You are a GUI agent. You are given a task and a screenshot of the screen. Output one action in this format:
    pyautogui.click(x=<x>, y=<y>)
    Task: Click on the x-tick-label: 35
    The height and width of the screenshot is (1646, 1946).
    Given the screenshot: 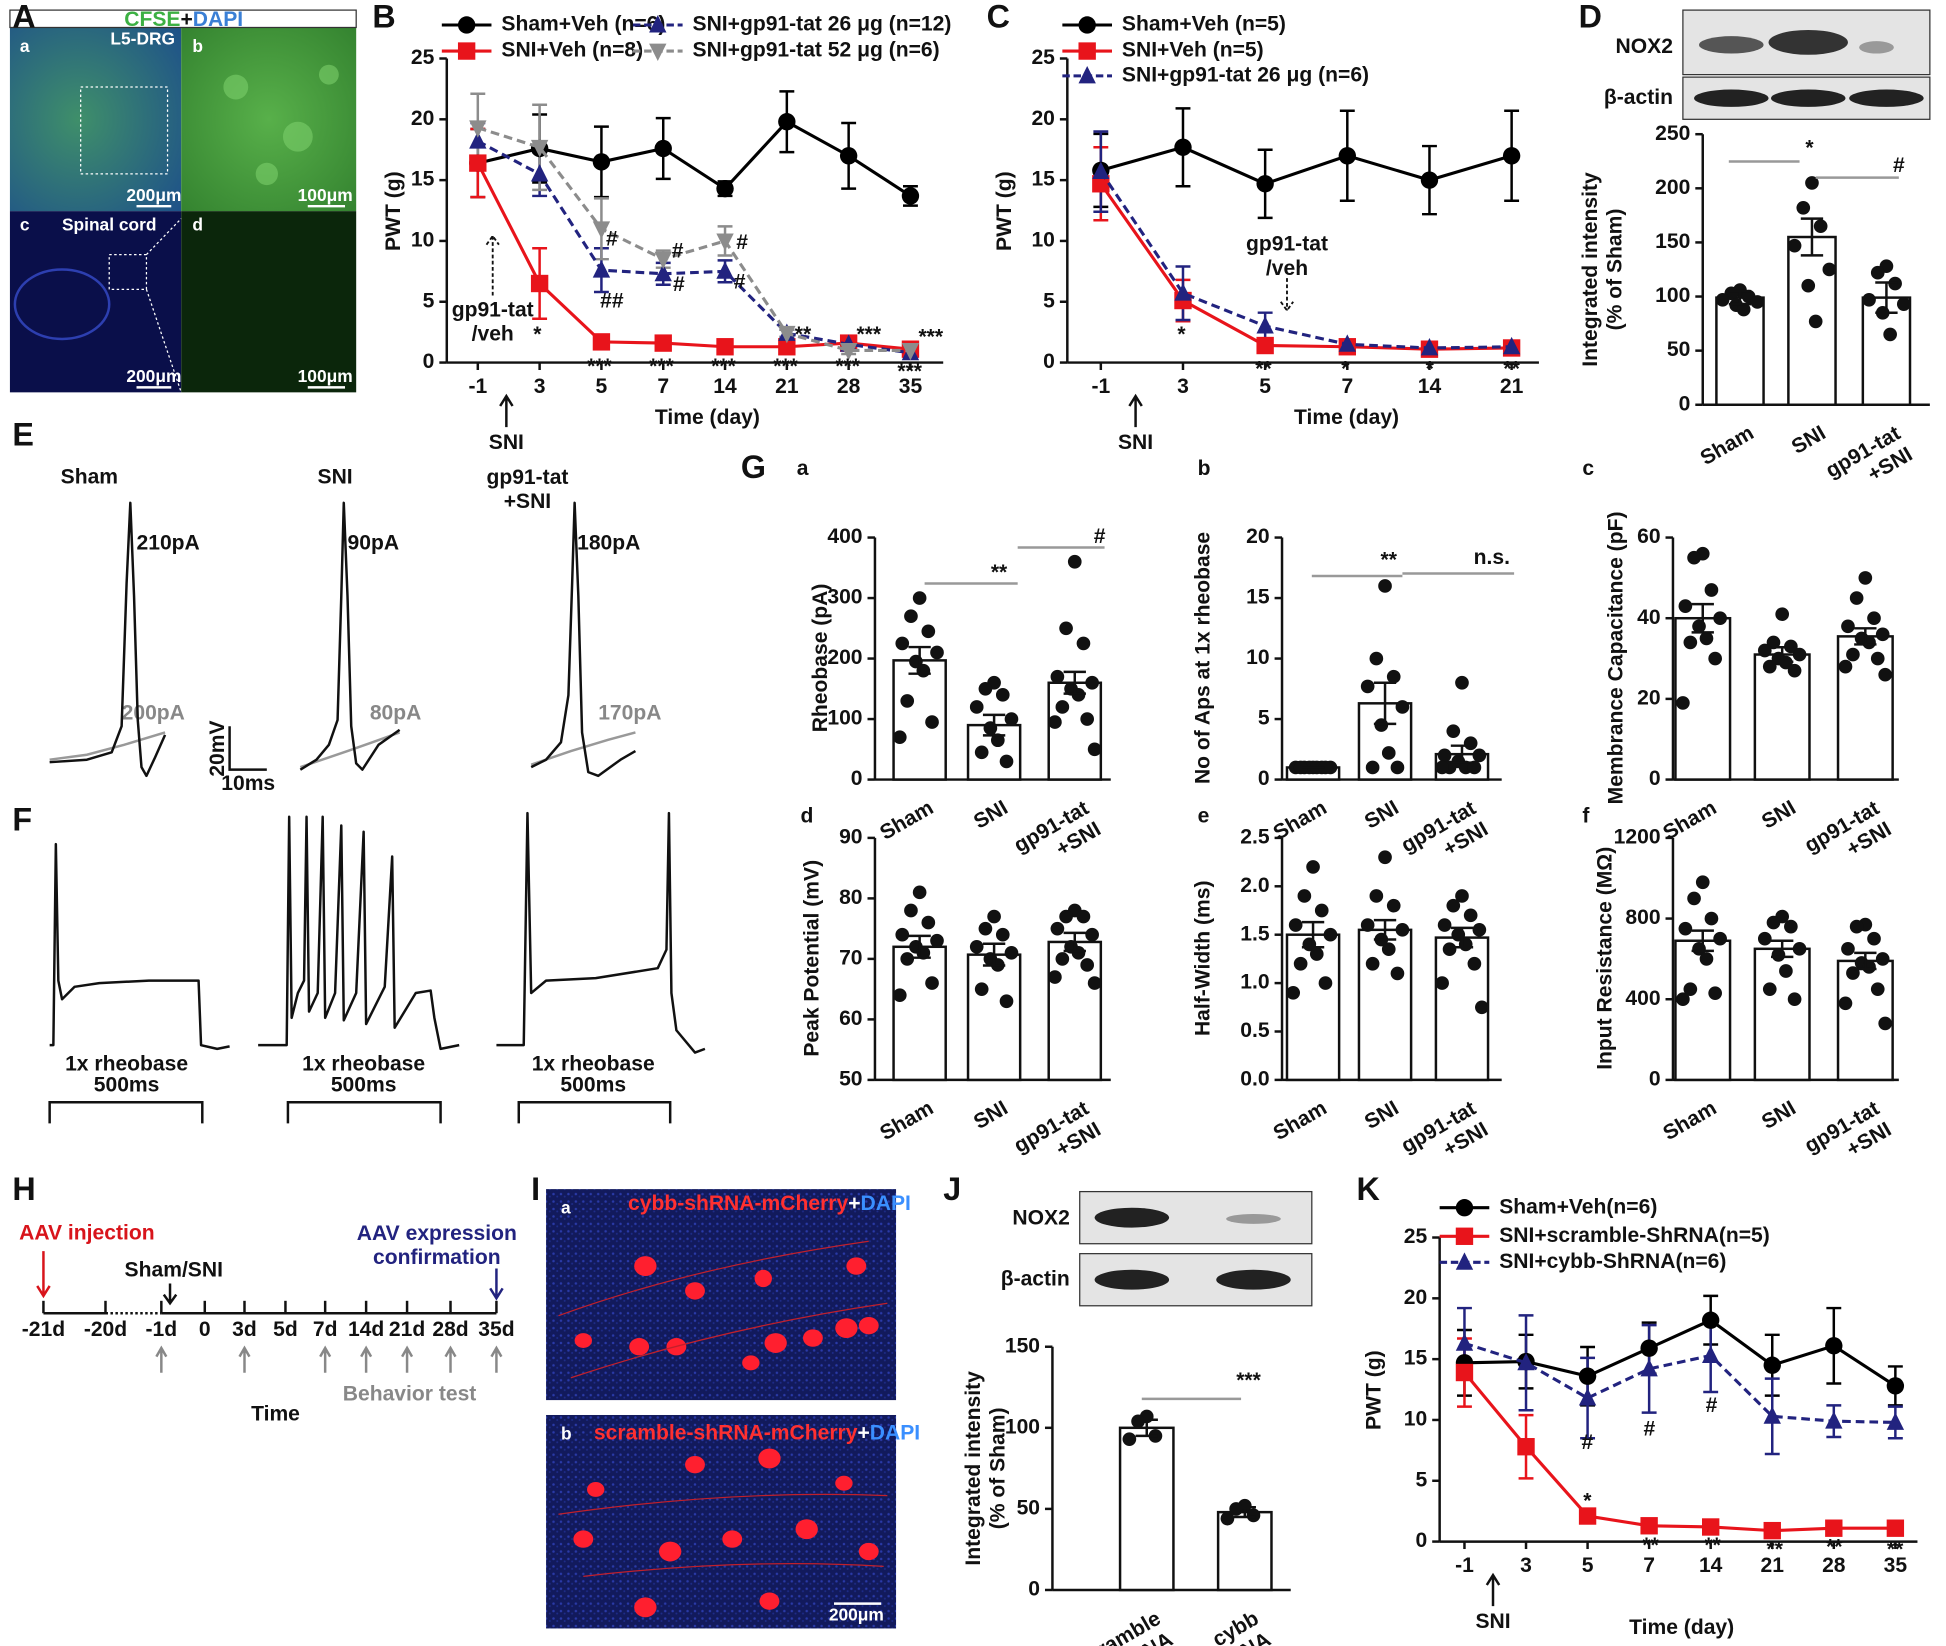 What is the action you would take?
    pyautogui.click(x=911, y=386)
    